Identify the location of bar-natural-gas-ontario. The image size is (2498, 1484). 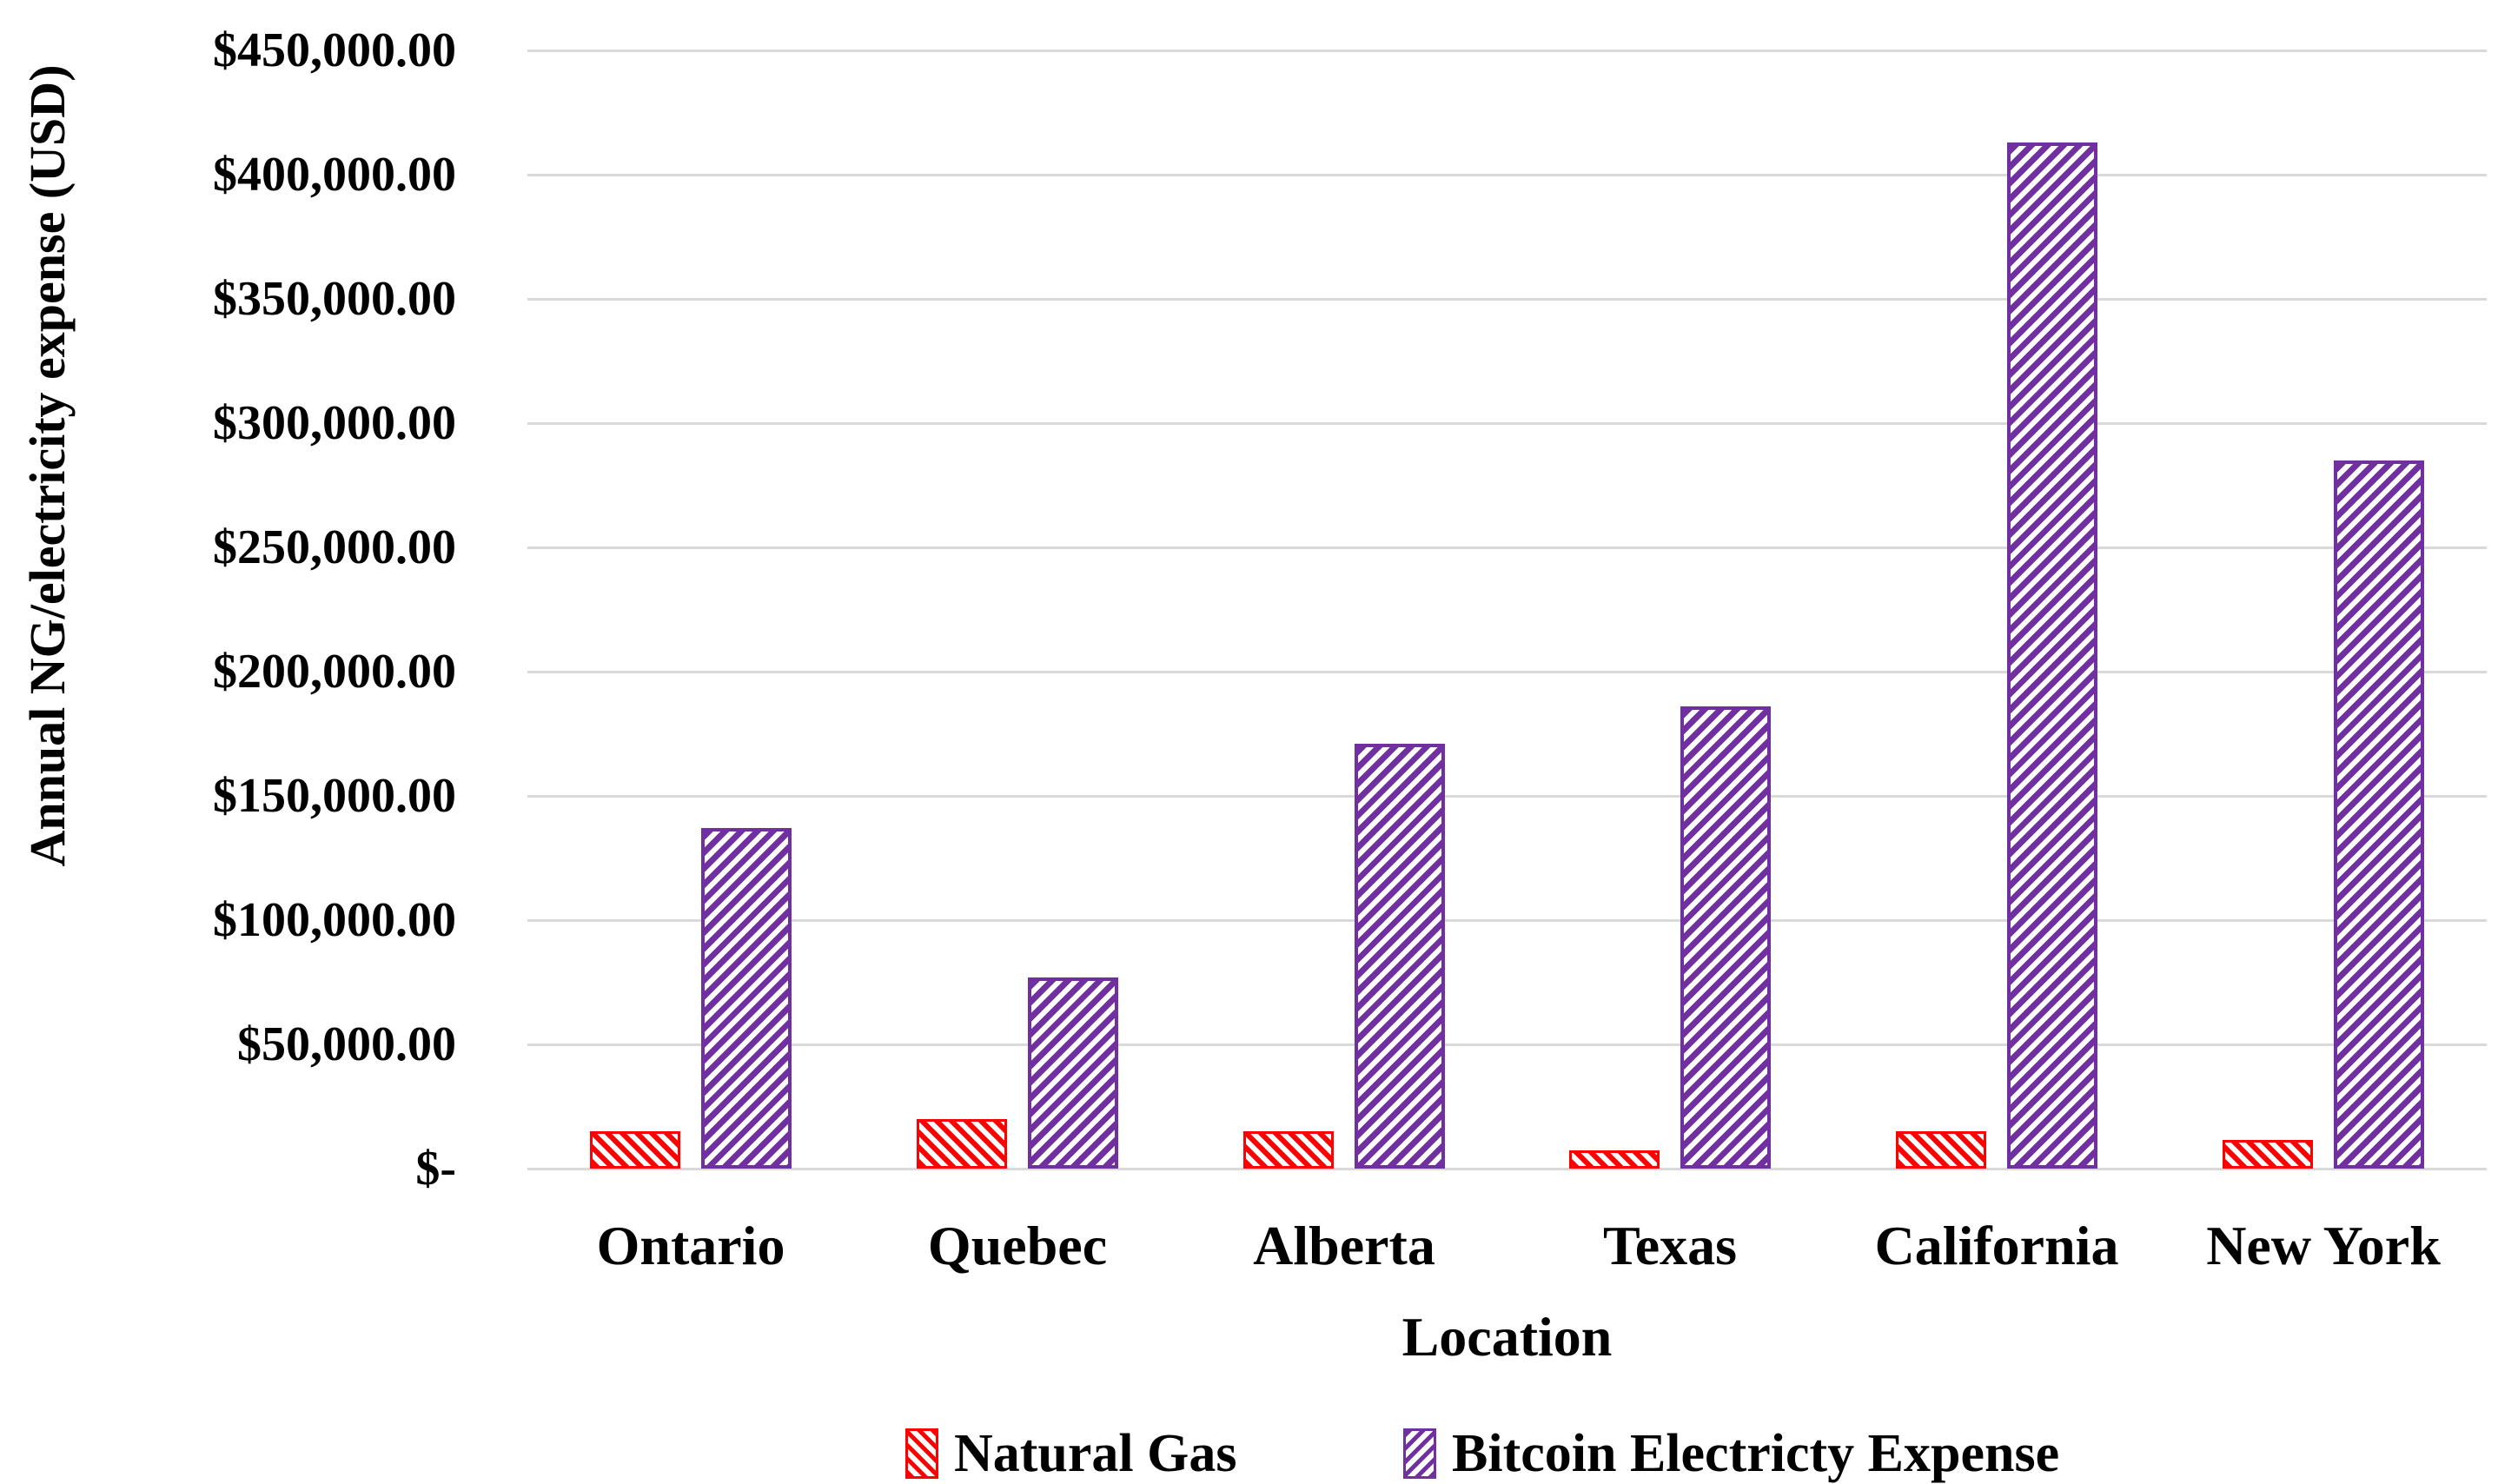
(635, 1150).